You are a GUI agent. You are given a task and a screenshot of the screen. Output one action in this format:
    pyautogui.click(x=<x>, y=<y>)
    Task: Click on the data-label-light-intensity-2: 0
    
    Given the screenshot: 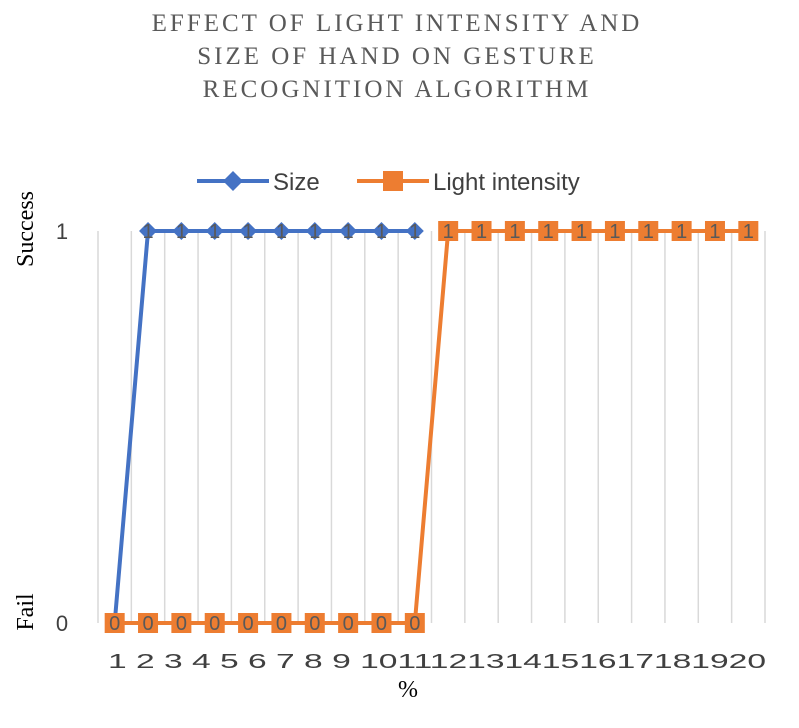 What is the action you would take?
    pyautogui.click(x=147, y=624)
    